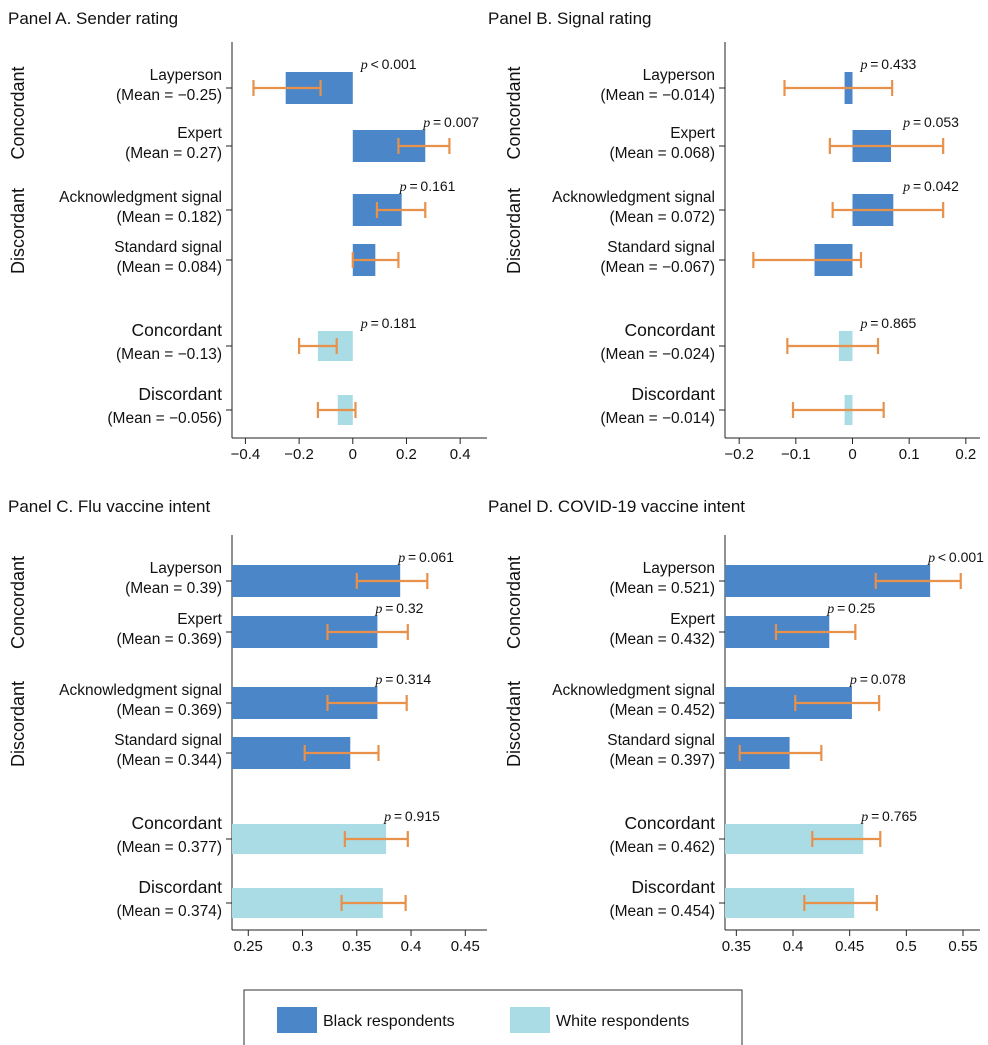  I want to click on legend-label-white: White respondents, so click(622, 1021).